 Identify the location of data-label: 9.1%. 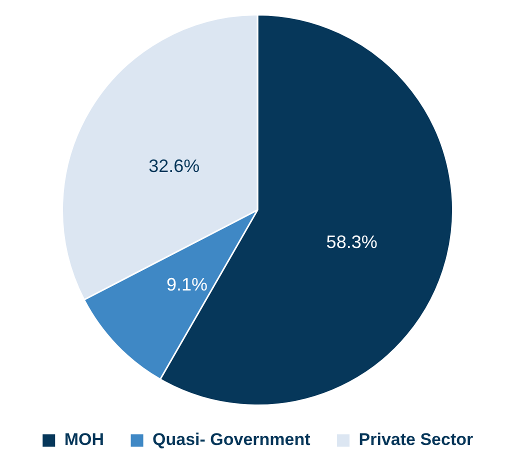
(187, 284).